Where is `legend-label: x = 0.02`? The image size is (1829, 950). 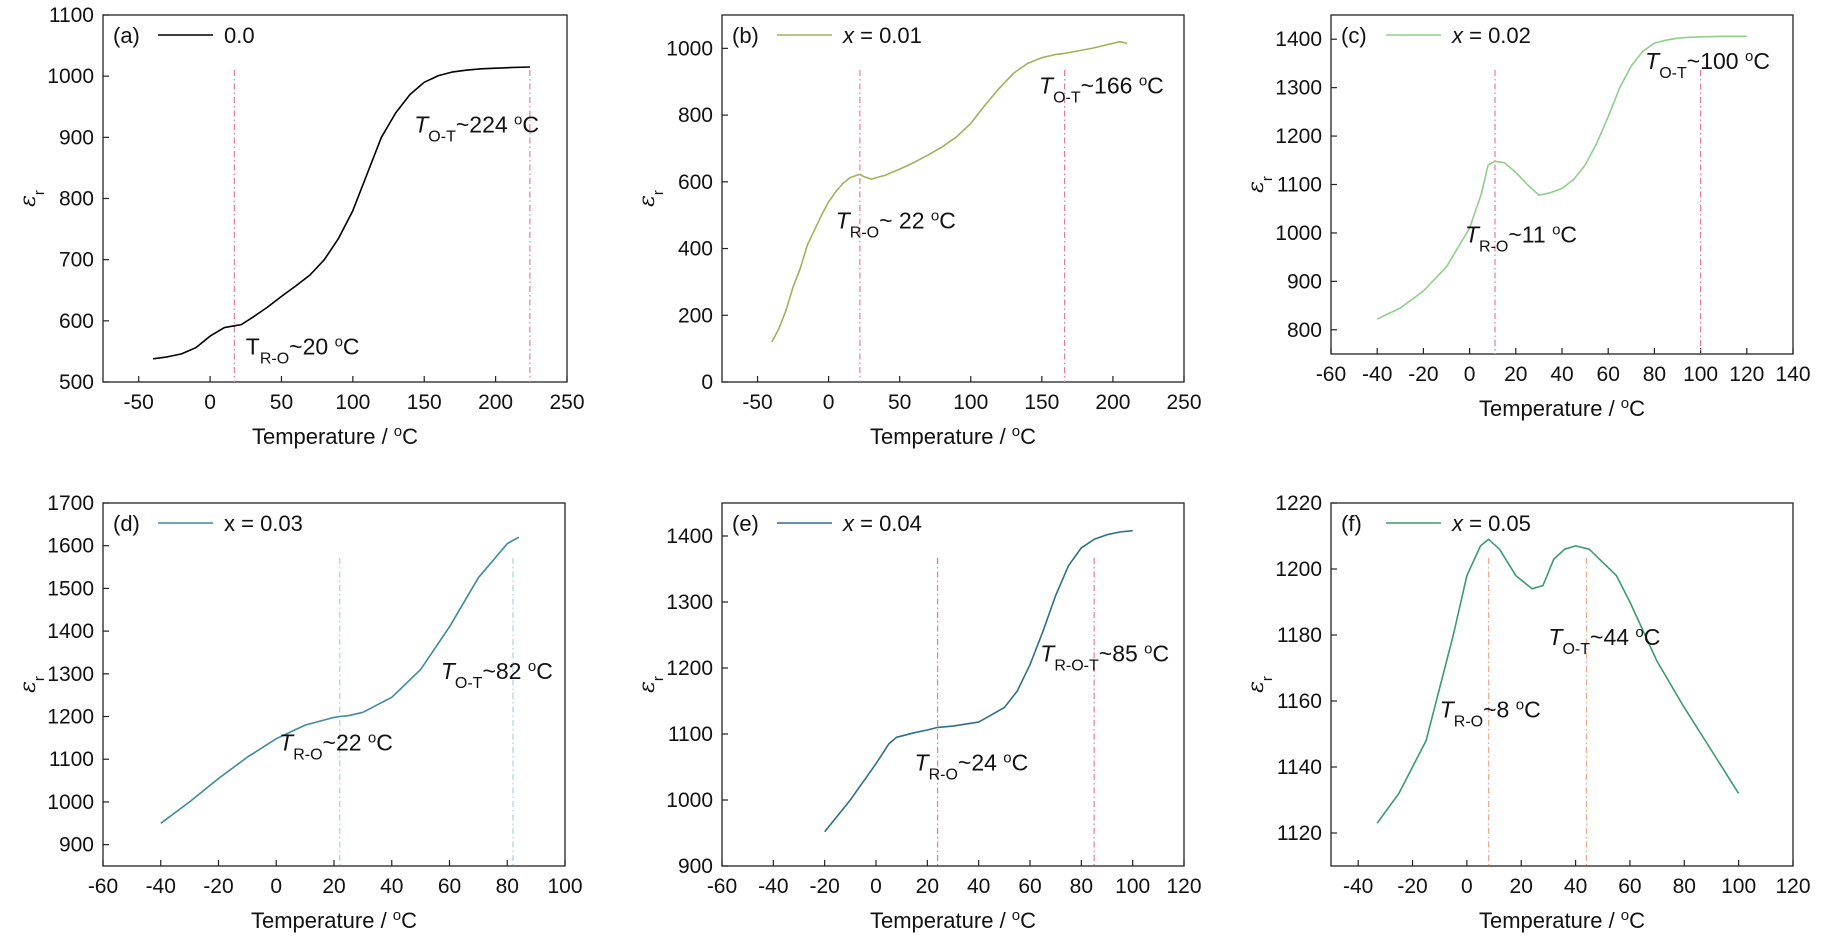
legend-label: x = 0.02 is located at coordinates (1491, 35).